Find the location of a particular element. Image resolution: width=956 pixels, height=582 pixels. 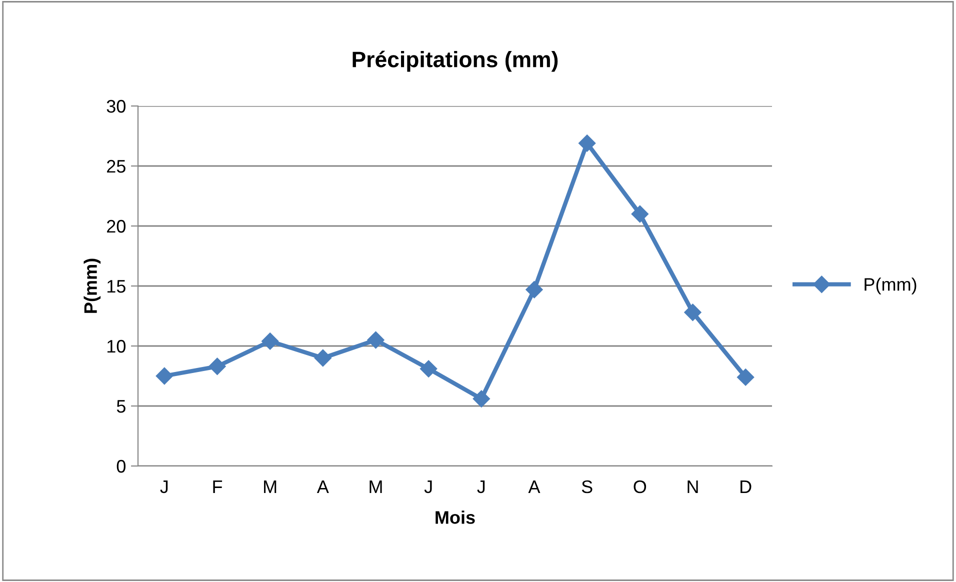

x-tick-label: F is located at coordinates (217, 486).